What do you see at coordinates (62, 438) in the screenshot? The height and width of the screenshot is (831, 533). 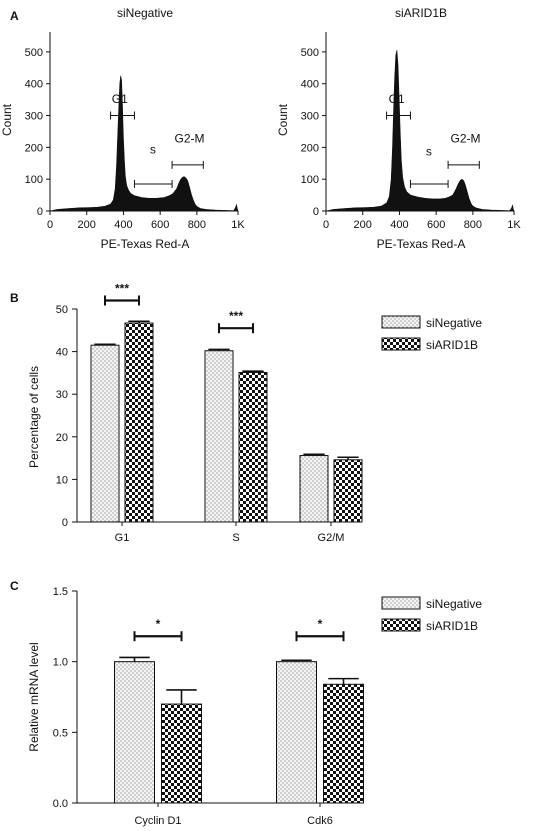 I see `y-tick-label: 20` at bounding box center [62, 438].